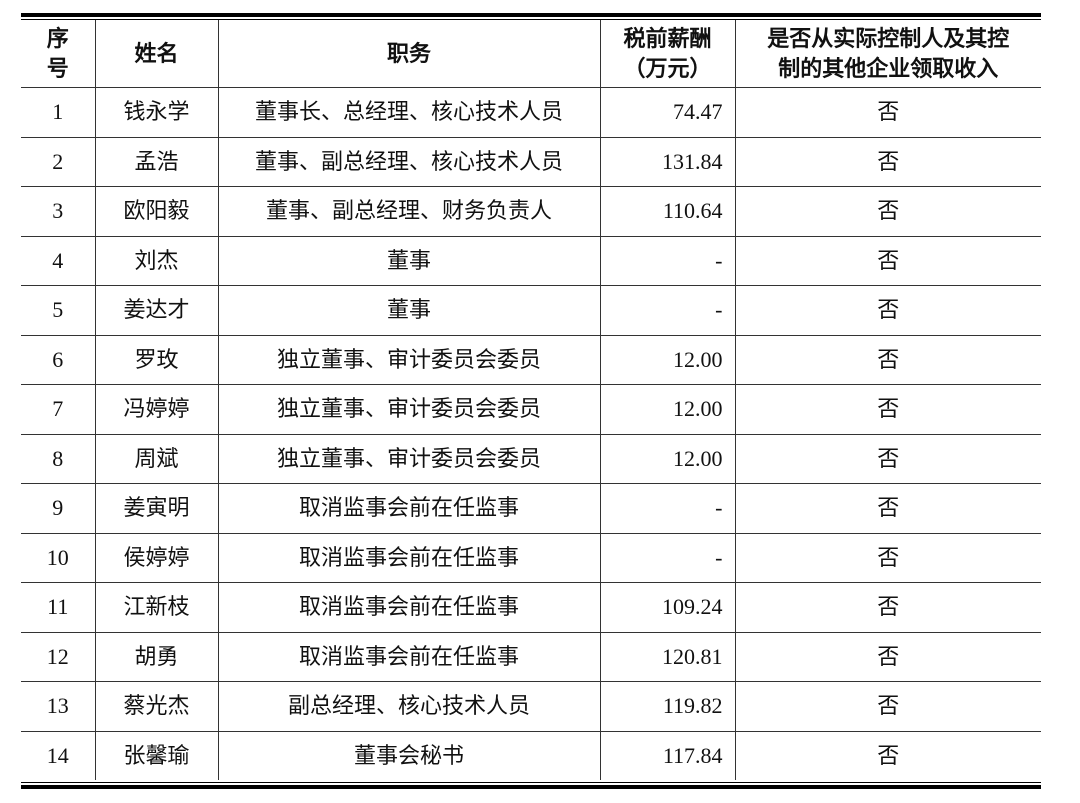  Describe the element at coordinates (531, 787) in the screenshot. I see `table-bottom-border` at that location.